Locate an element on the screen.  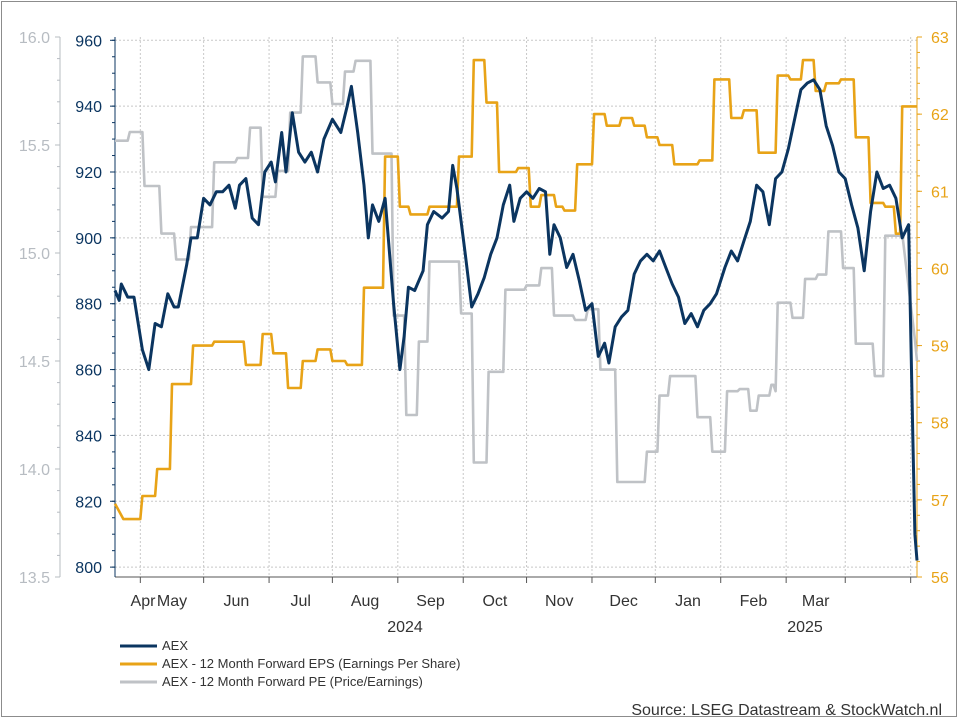
y-tick-label-aex: 880 is located at coordinates (88, 305).